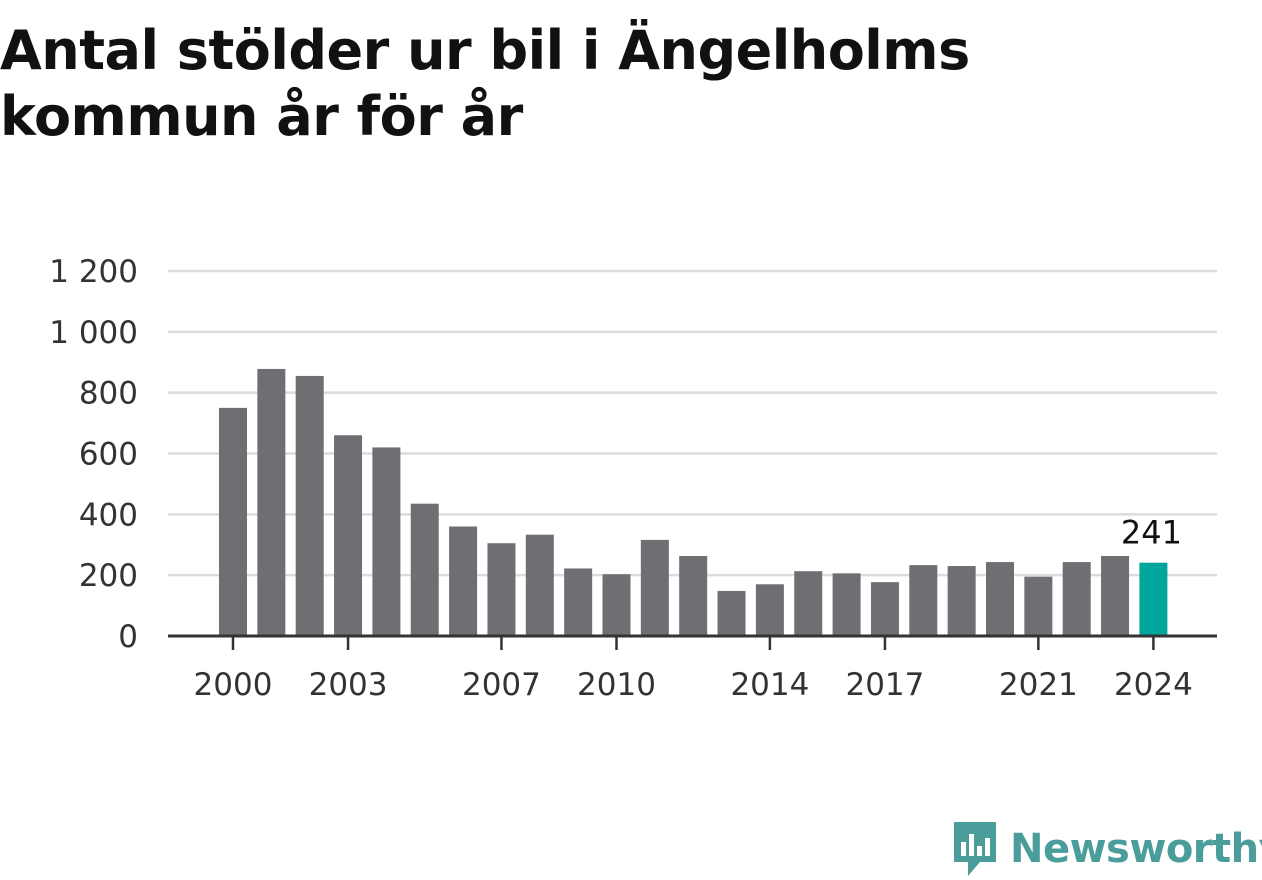 This screenshot has height=880, width=1262. I want to click on x-tick-label: 2014, so click(769, 685).